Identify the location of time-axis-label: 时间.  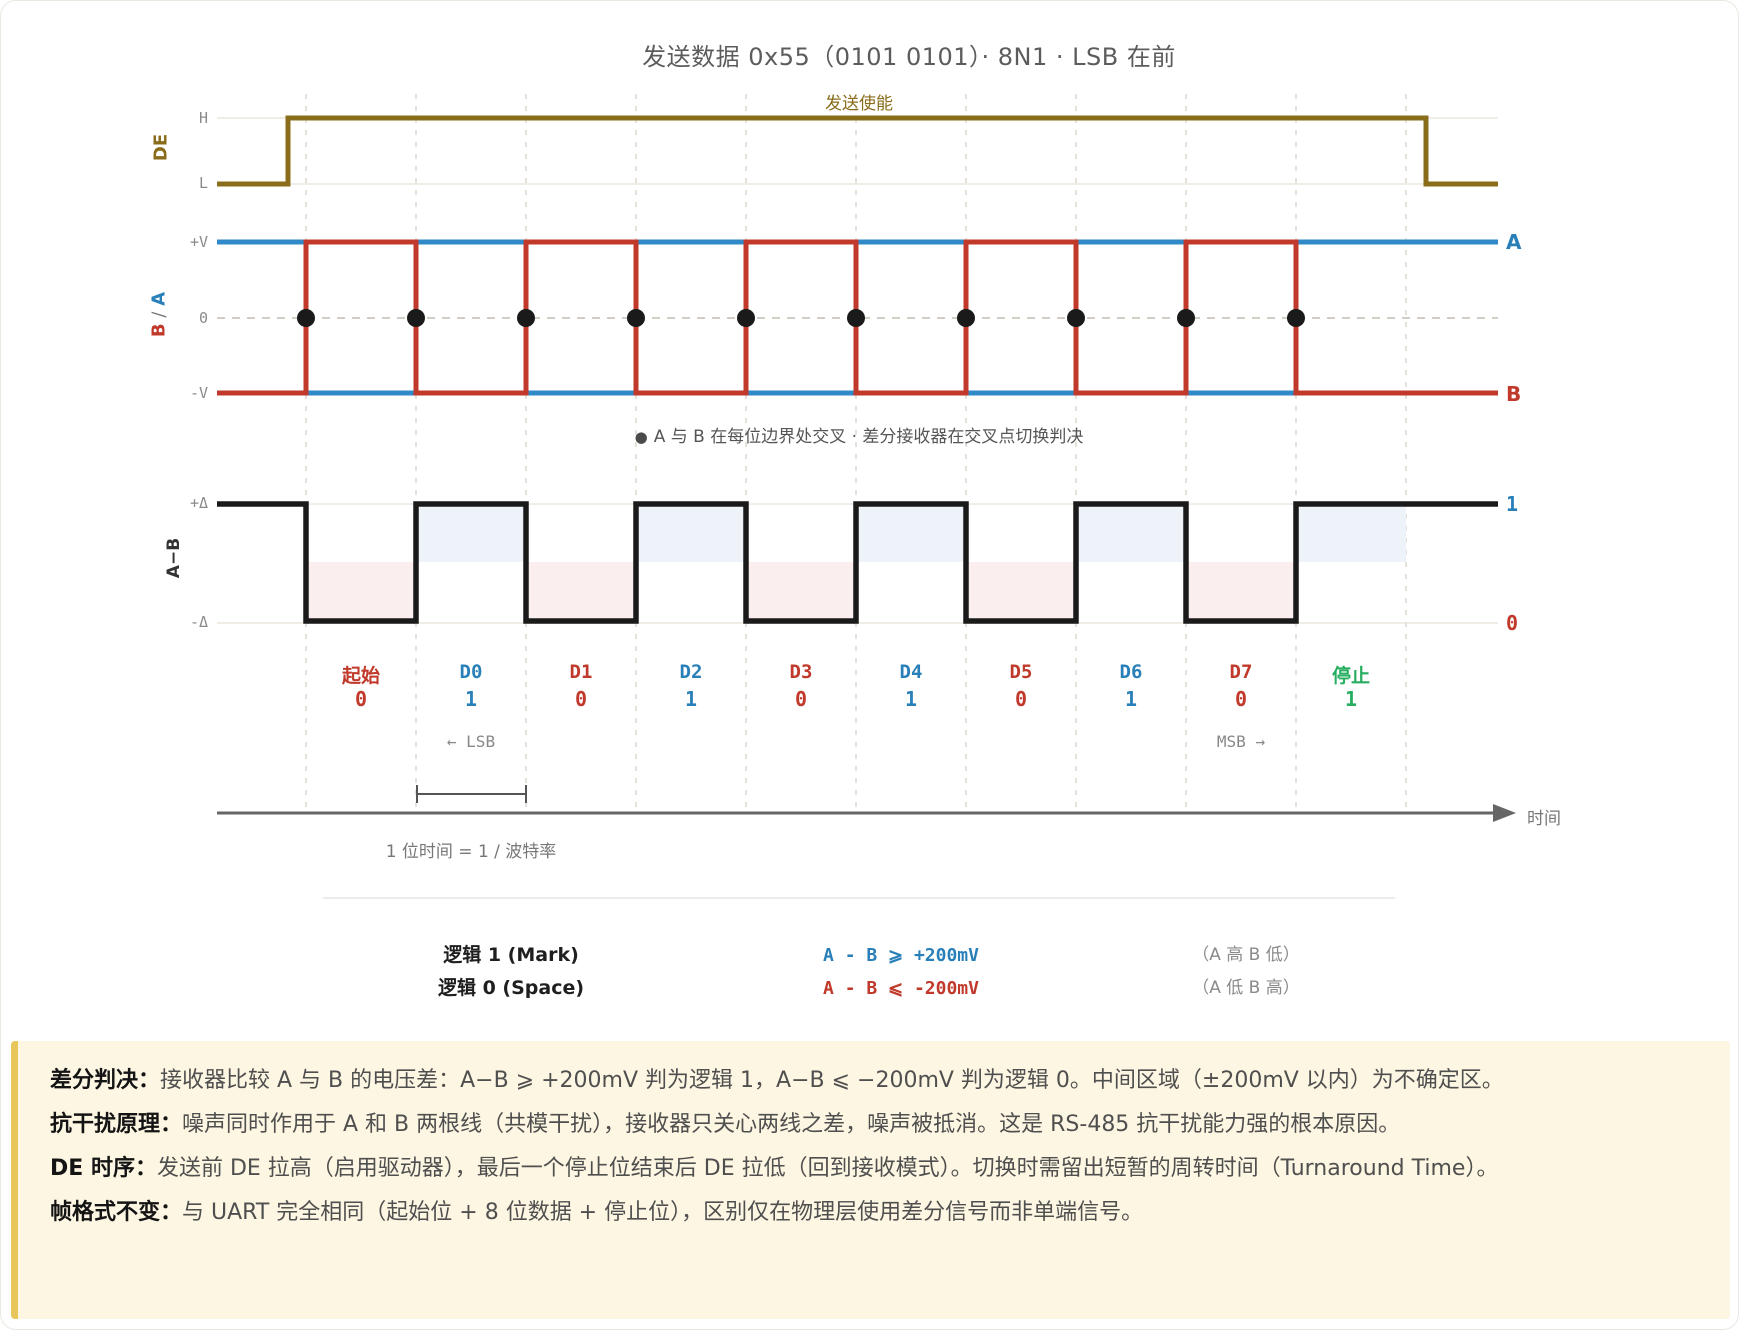
(1544, 819).